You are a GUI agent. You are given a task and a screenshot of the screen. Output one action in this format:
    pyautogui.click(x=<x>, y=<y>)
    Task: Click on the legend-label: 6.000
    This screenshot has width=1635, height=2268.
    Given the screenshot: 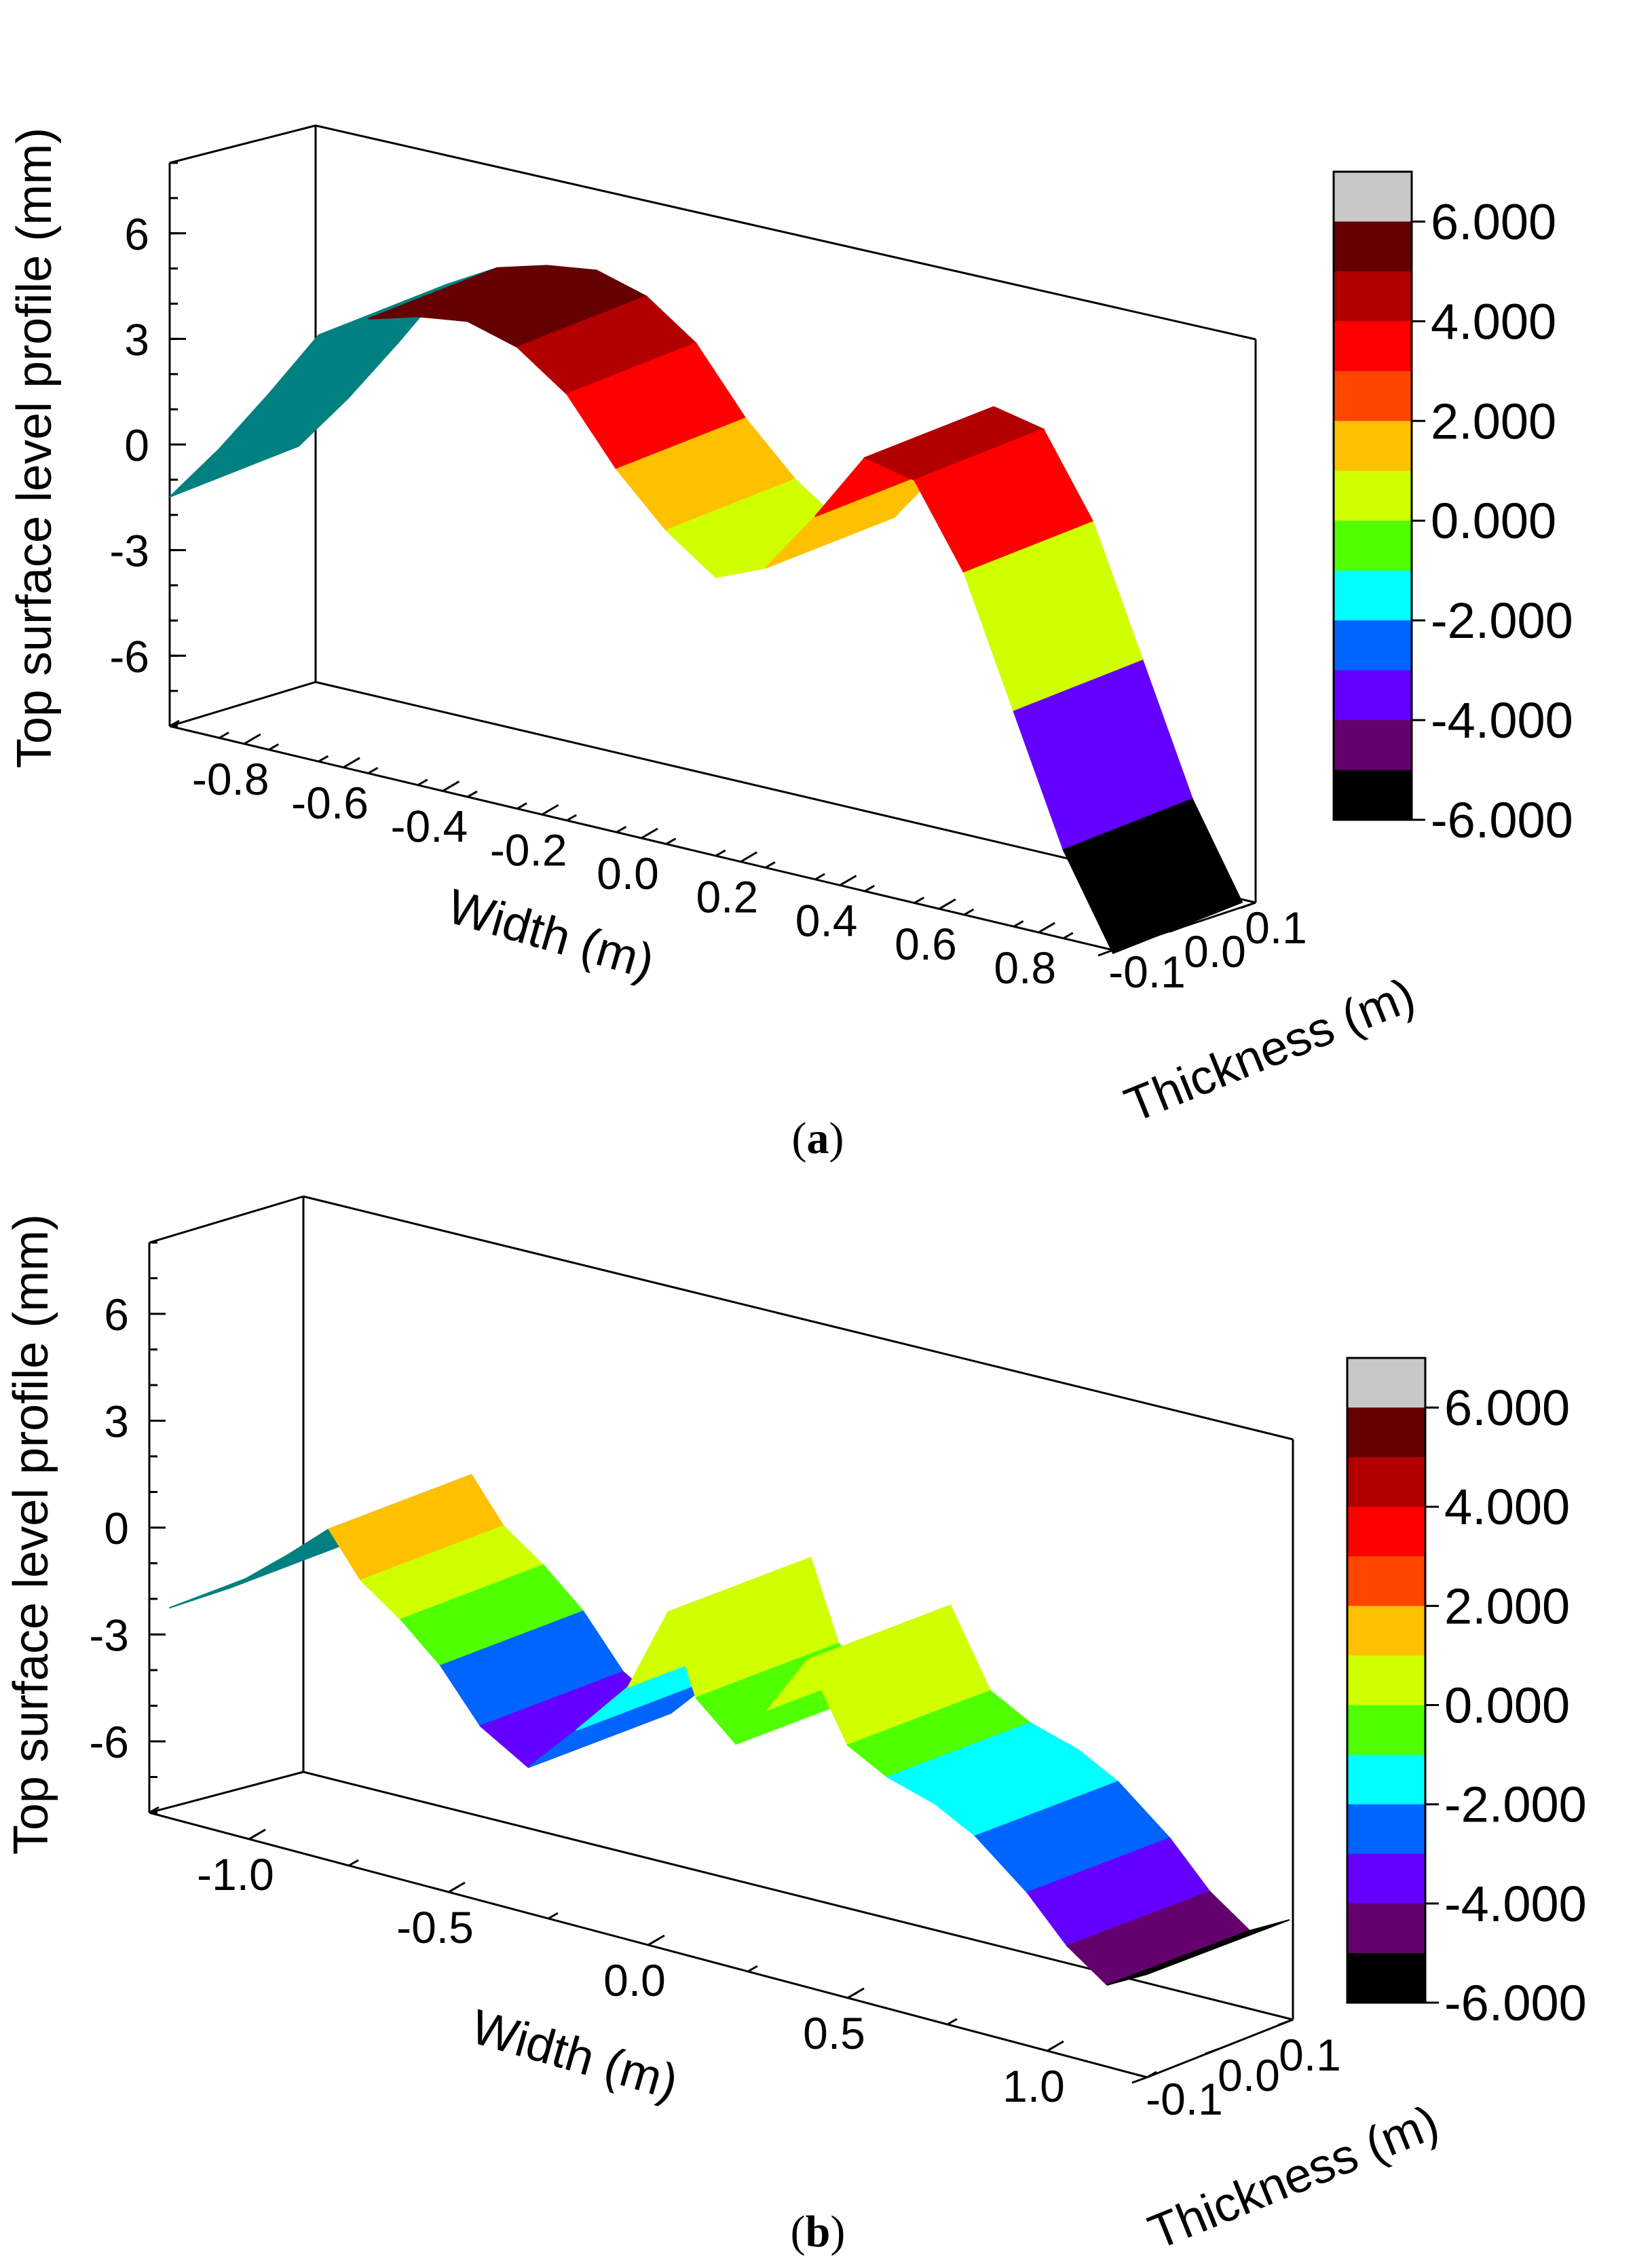 What is the action you would take?
    pyautogui.click(x=1493, y=221)
    